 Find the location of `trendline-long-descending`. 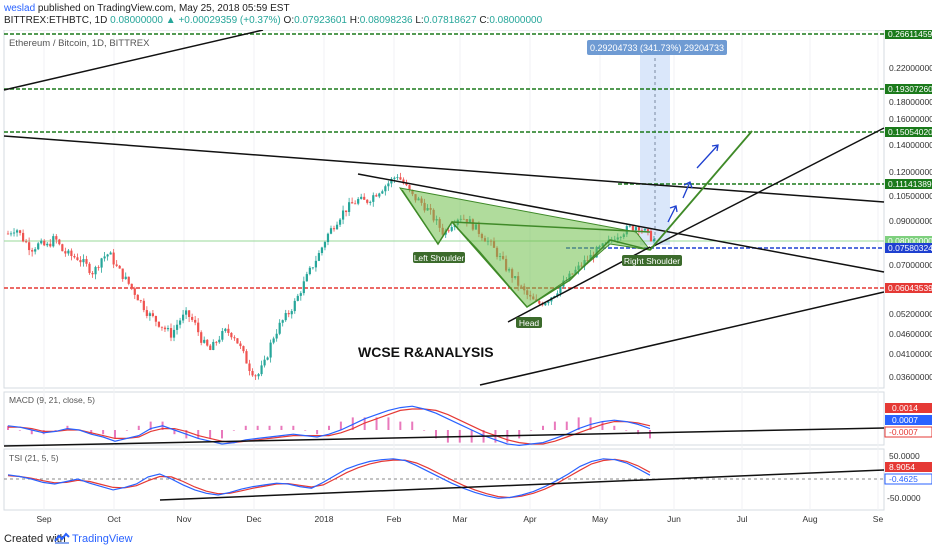

trendline-long-descending is located at coordinates (444, 169).